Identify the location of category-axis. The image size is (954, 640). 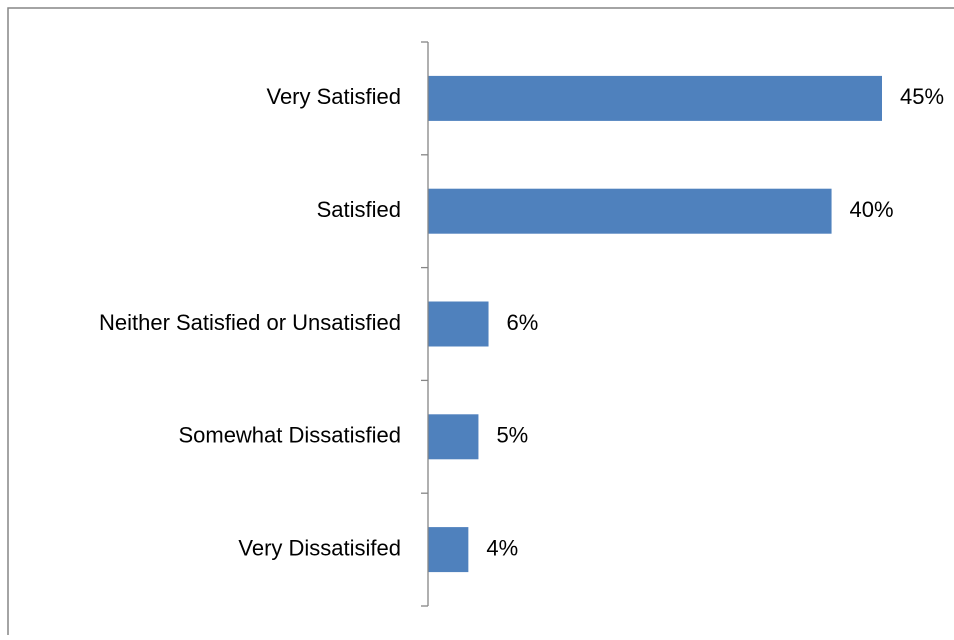
(425, 324).